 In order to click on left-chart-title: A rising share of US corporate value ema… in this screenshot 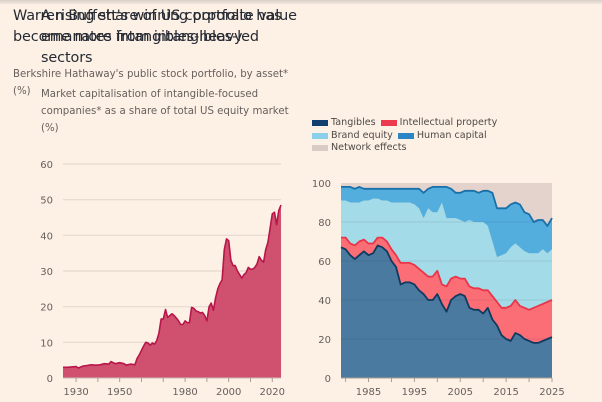, I will do `click(169, 37)`.